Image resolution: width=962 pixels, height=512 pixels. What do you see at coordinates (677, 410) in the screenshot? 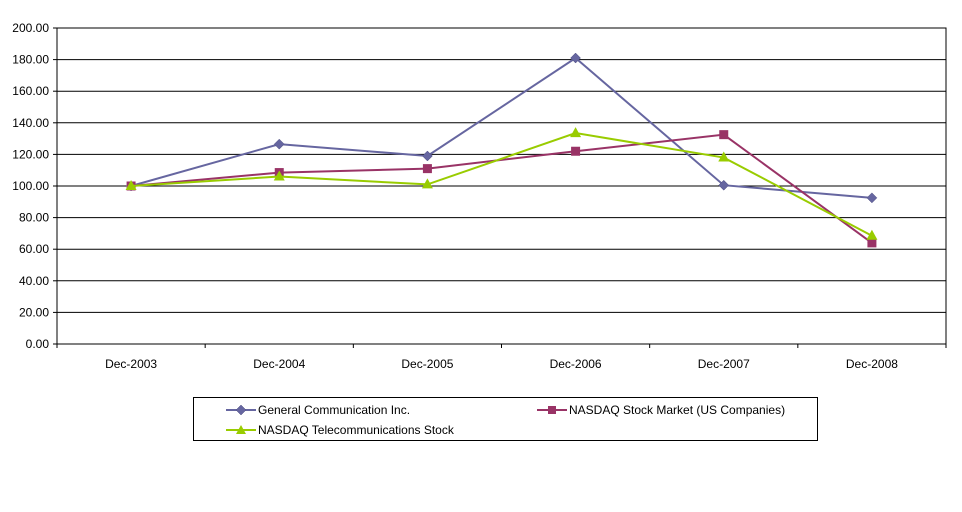
I see `legend-label: NASDAQ Stock Market (US Companies)` at bounding box center [677, 410].